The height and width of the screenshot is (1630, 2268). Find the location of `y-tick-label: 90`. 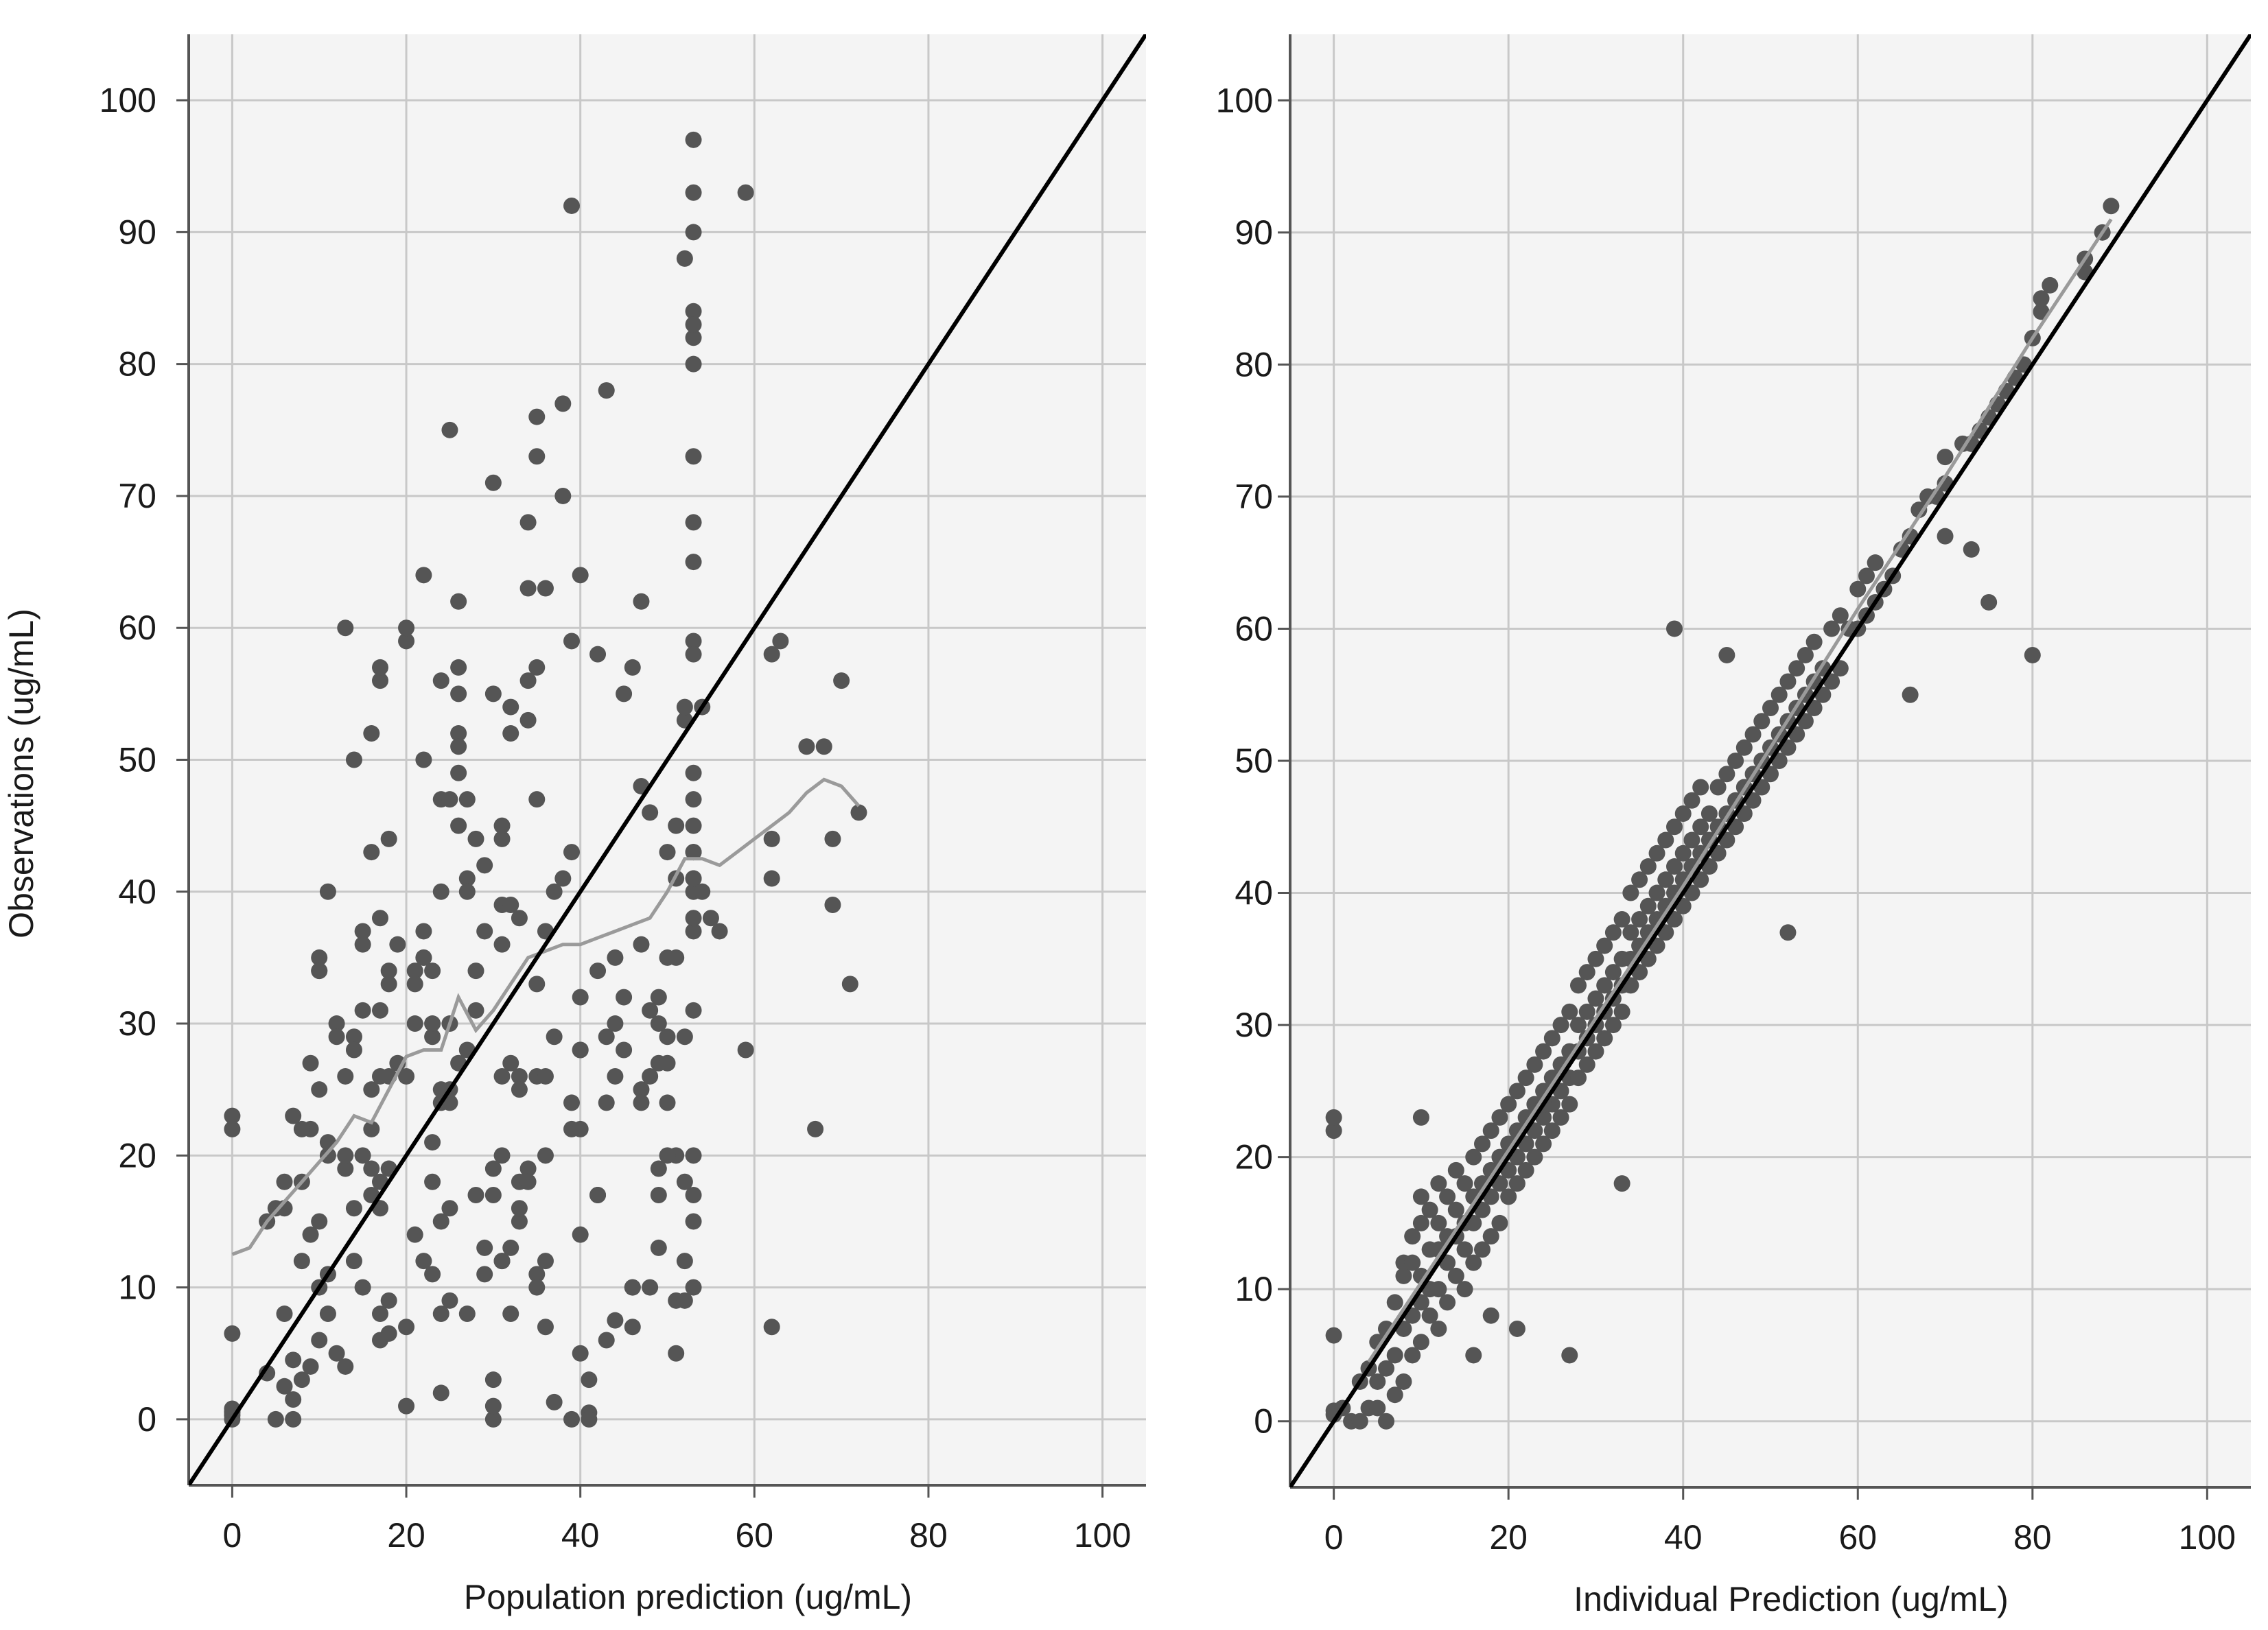

y-tick-label: 90 is located at coordinates (137, 232).